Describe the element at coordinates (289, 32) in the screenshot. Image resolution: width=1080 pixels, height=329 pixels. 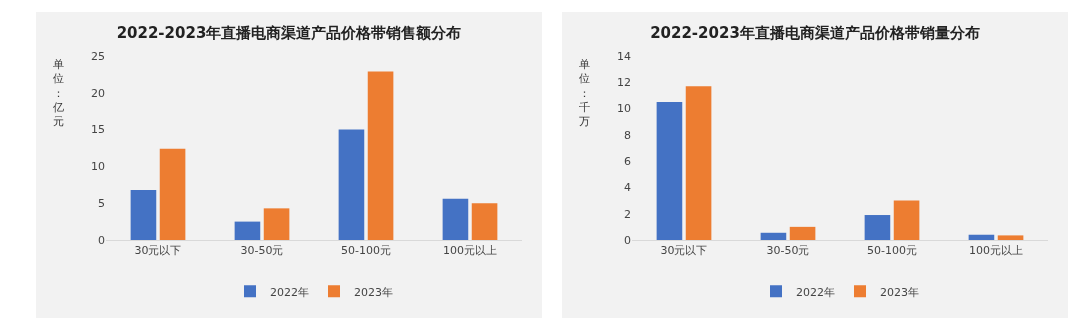
I see `chart-title: 2022-2023年直播电商渠道产品价格带销售额分布` at that location.